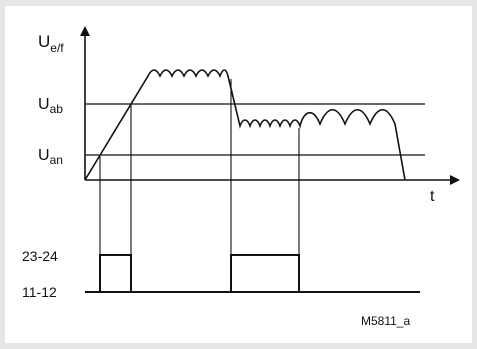  I want to click on relay-label-23-24: 23-24, so click(40, 256).